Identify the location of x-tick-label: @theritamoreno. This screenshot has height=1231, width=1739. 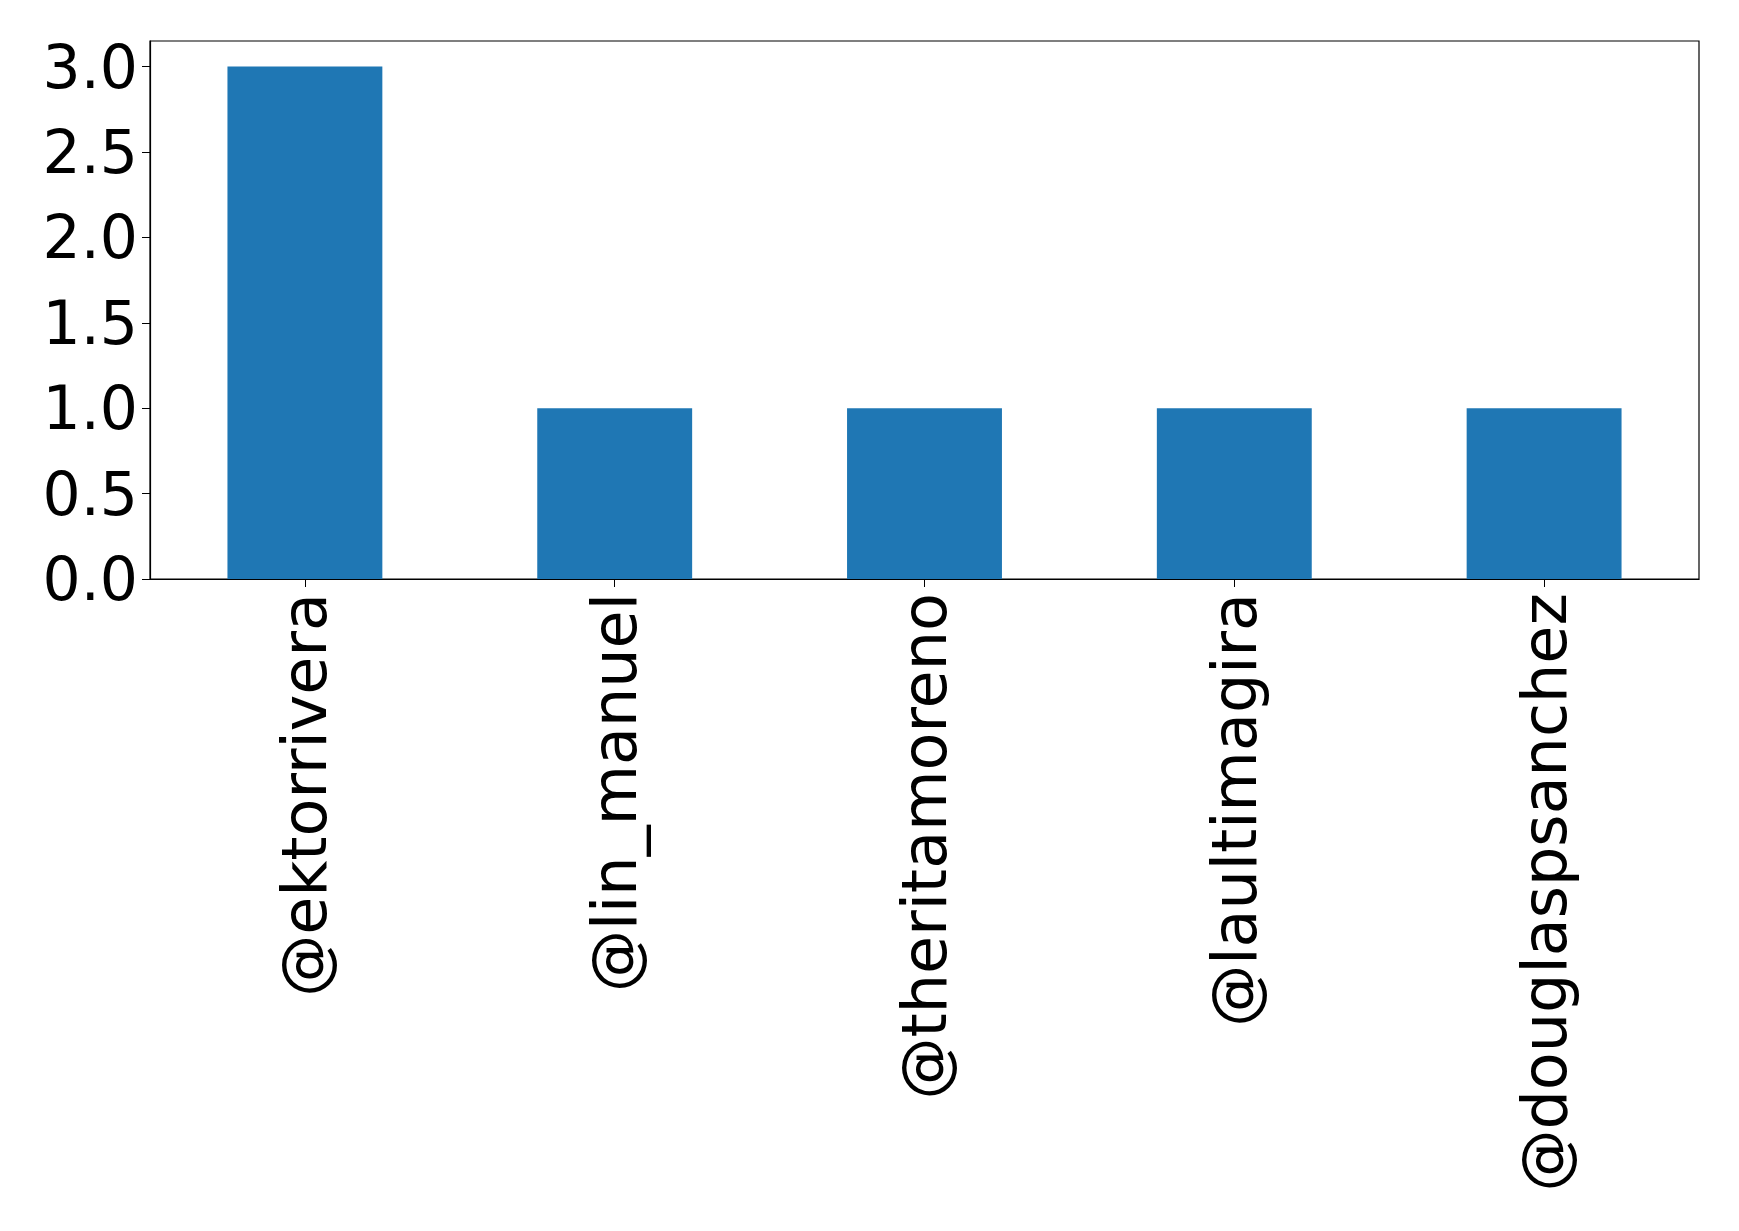
(924, 846).